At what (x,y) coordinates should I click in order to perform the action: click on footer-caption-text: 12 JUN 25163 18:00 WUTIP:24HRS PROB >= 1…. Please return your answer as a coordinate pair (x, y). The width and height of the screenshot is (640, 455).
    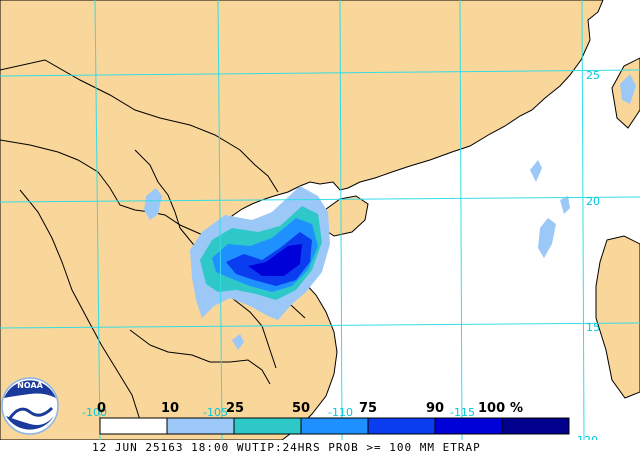
    Looking at the image, I should click on (286, 447).